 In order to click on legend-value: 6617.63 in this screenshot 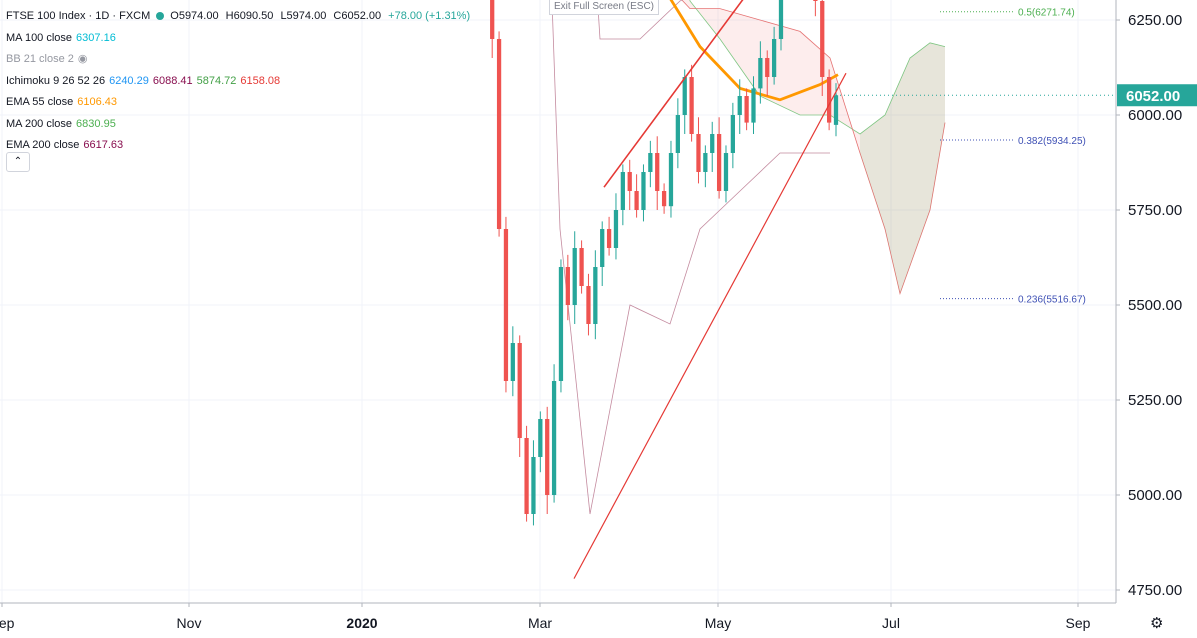, I will do `click(103, 145)`.